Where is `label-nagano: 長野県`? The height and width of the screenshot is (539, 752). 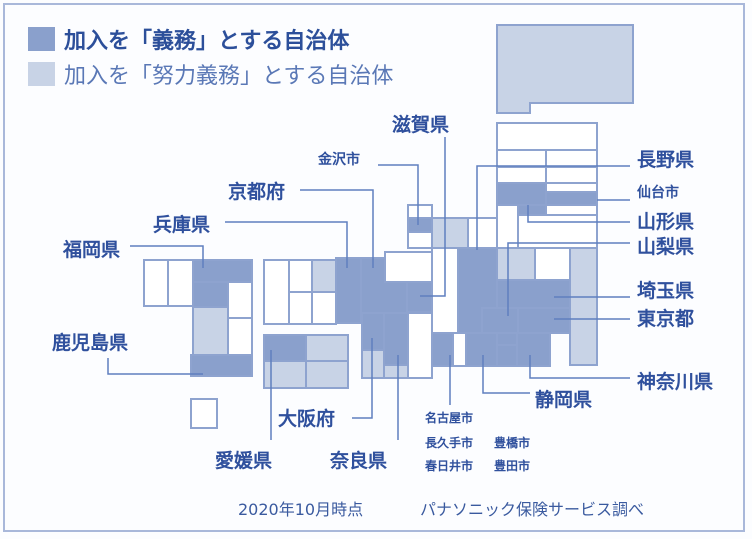
label-nagano: 長野県 is located at coordinates (666, 158).